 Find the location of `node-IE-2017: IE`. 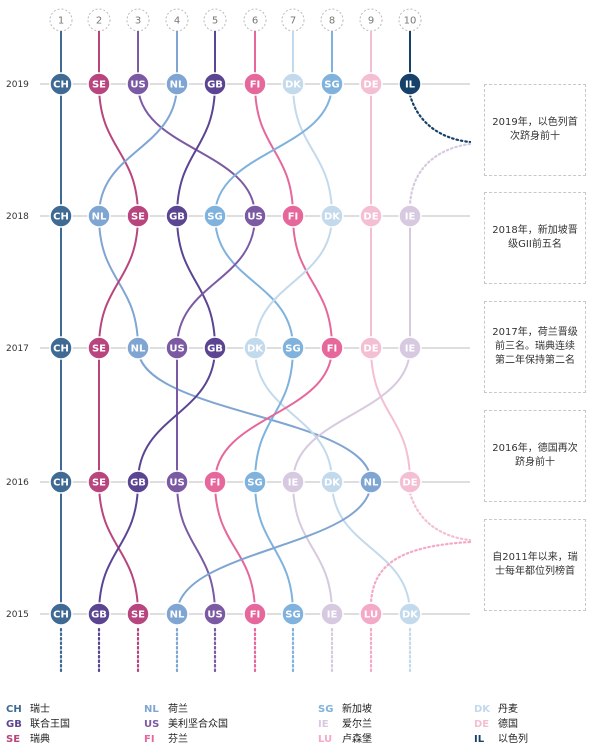

node-IE-2017: IE is located at coordinates (410, 348).